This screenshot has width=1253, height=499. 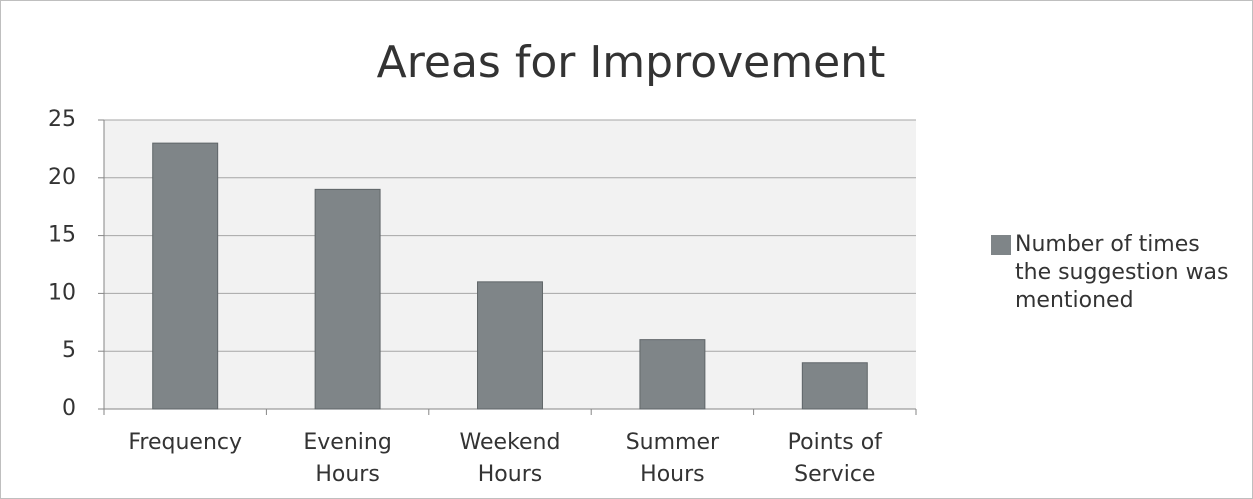 What do you see at coordinates (672, 458) in the screenshot?
I see `x-tick-label: Summer Hours` at bounding box center [672, 458].